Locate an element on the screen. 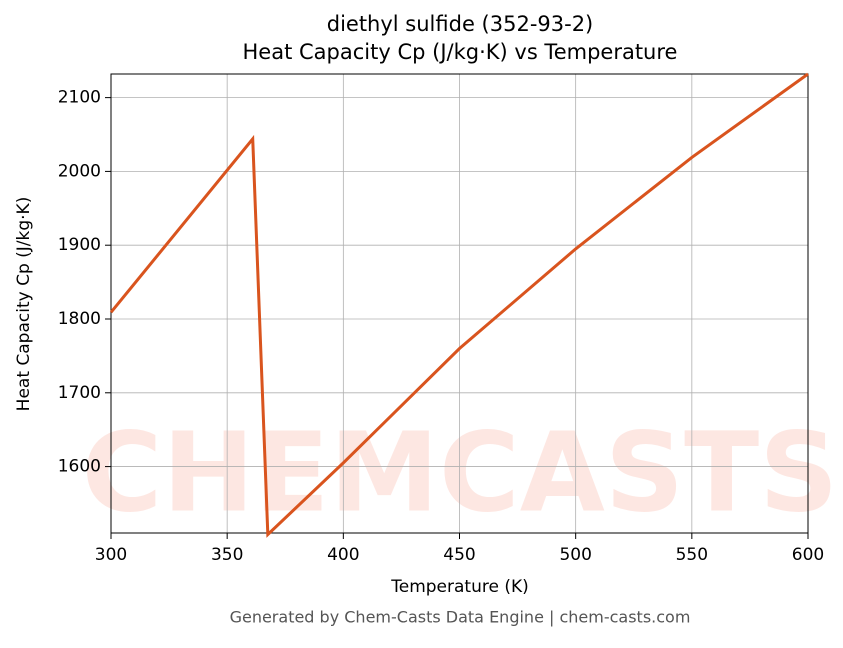 The height and width of the screenshot is (648, 843). y-tick-label: 1600 is located at coordinates (79, 467).